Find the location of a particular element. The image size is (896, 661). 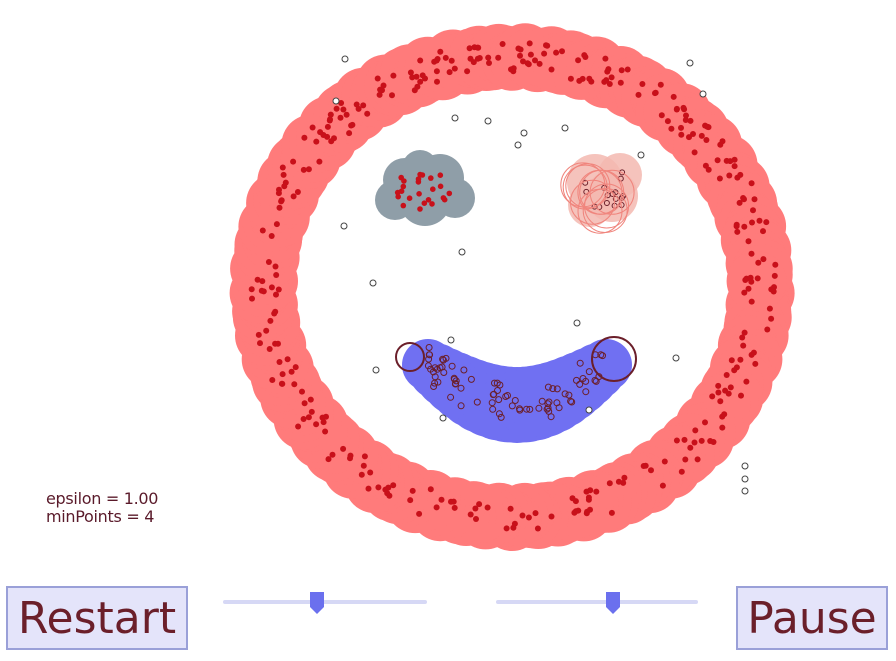

minpoints-slider is located at coordinates (597, 602).